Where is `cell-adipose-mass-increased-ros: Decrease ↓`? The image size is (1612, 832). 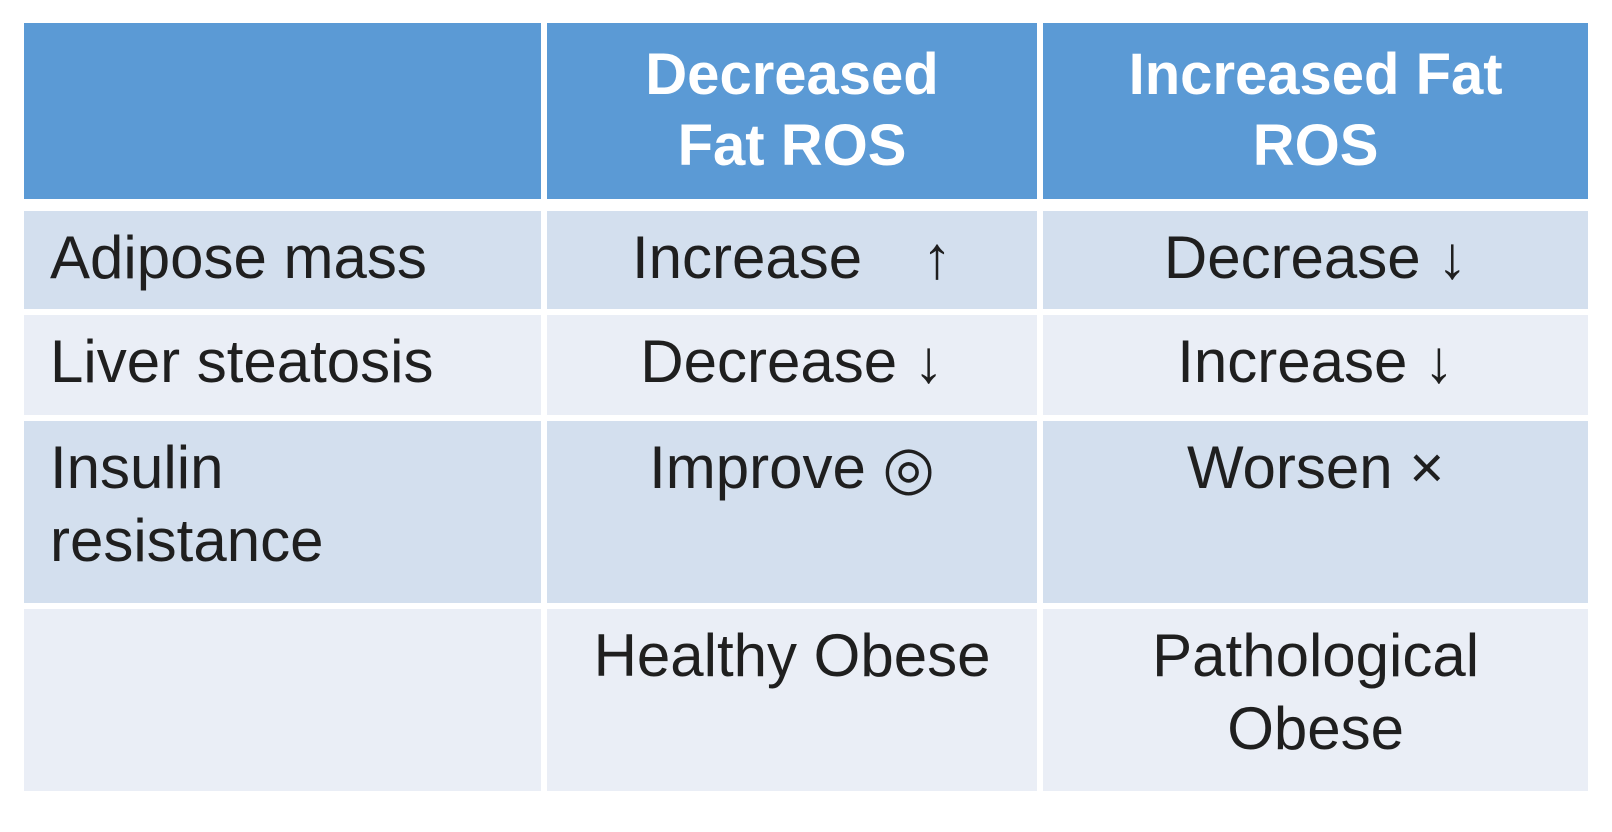
cell-adipose-mass-increased-ros: Decrease ↓ is located at coordinates (1315, 260).